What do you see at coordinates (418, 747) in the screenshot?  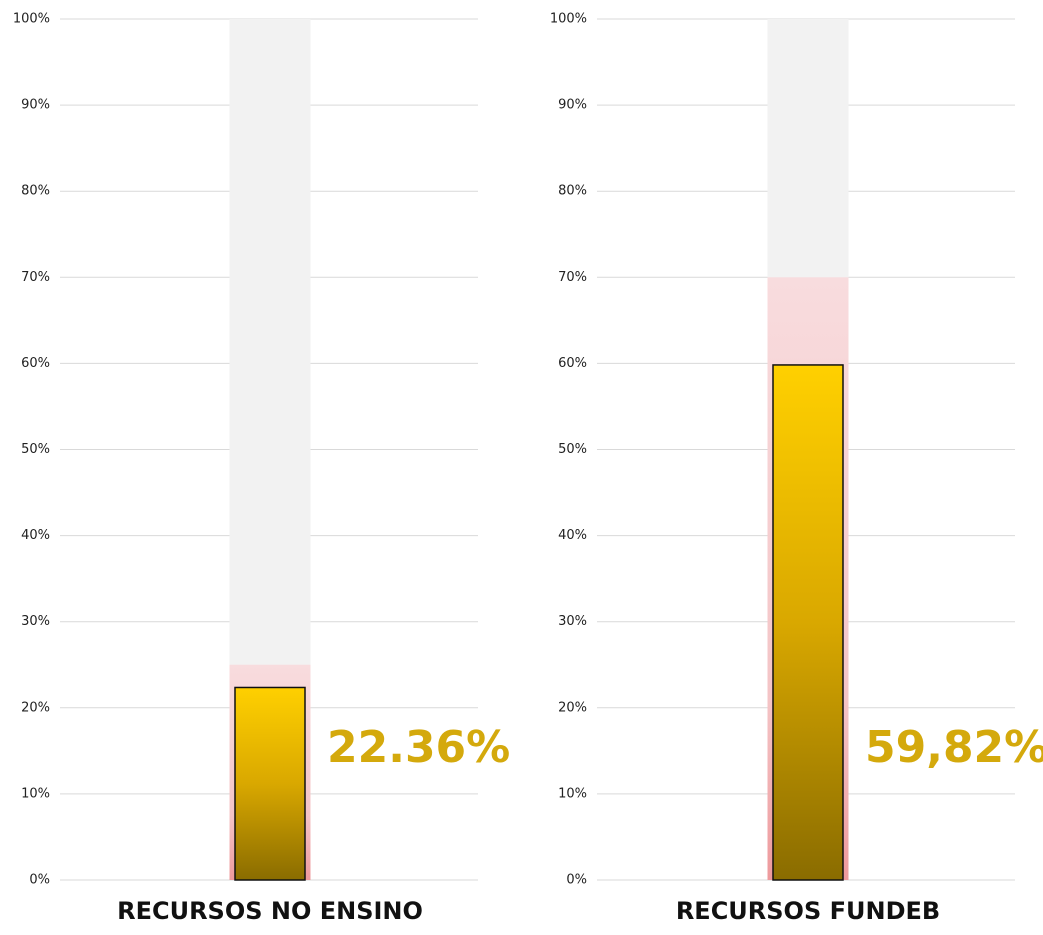 I see `value-label: 22.36%` at bounding box center [418, 747].